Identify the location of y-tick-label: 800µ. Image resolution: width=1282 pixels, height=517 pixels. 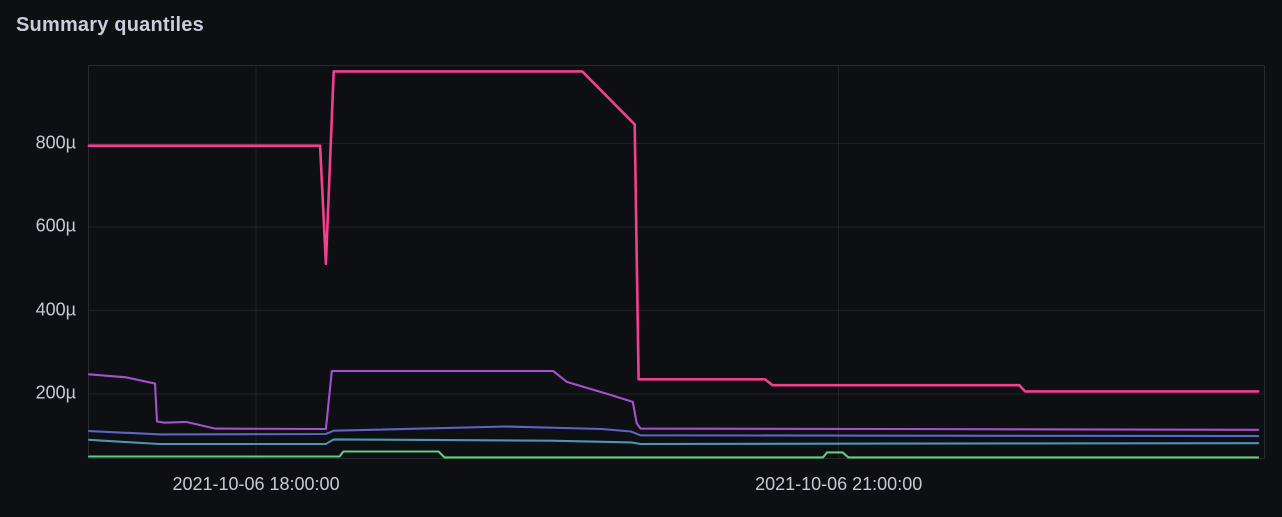
(55, 142).